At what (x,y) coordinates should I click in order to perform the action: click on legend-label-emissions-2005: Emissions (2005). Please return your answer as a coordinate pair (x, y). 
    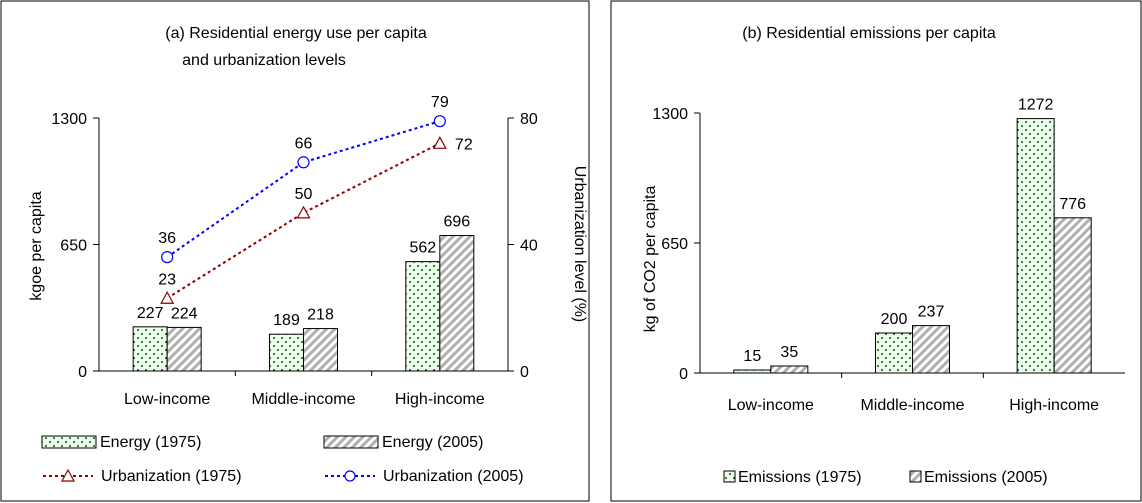
    Looking at the image, I should click on (986, 477).